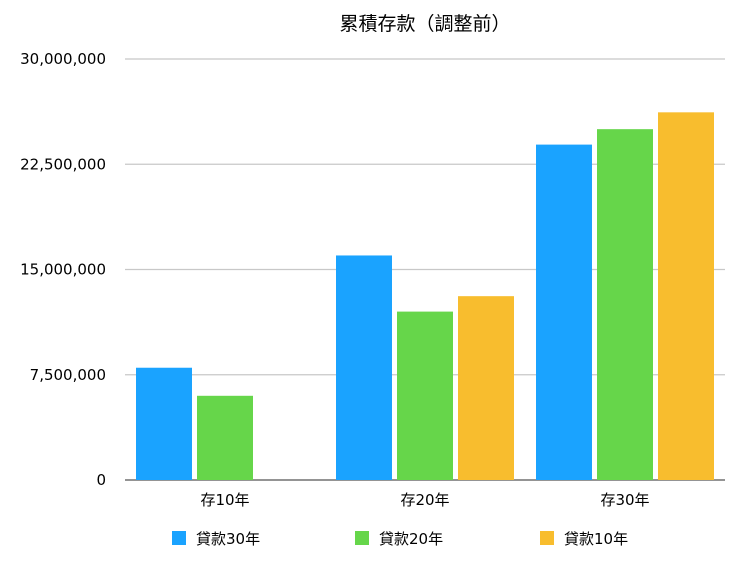  I want to click on legend-label: 貸款10年, so click(596, 539).